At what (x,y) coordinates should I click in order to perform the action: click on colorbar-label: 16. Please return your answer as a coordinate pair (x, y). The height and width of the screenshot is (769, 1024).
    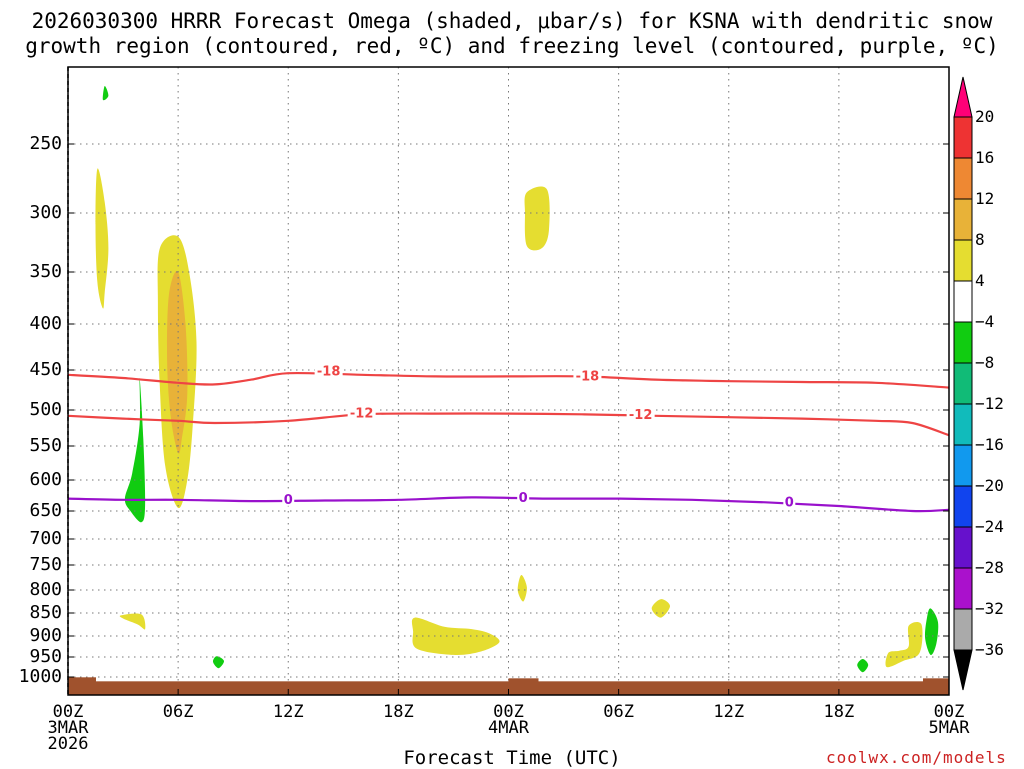
    Looking at the image, I should click on (985, 157).